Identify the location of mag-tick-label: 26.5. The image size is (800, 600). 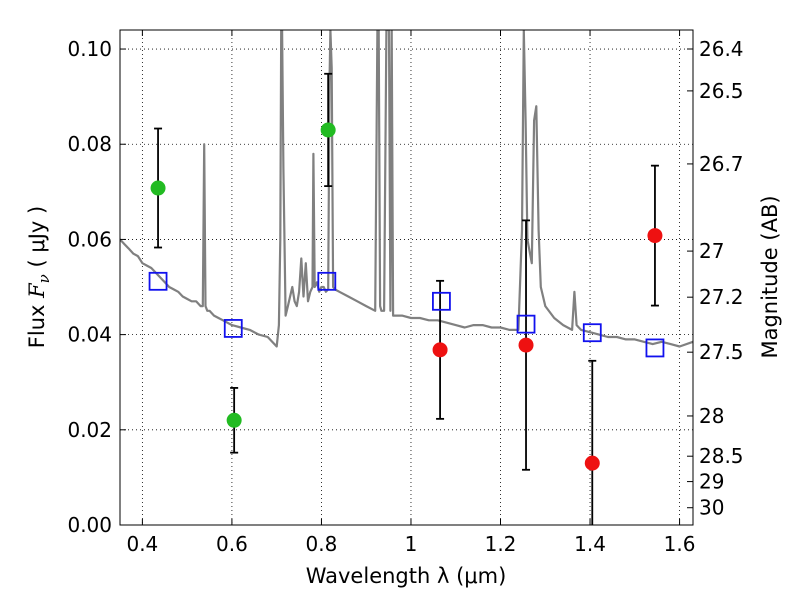
(721, 91).